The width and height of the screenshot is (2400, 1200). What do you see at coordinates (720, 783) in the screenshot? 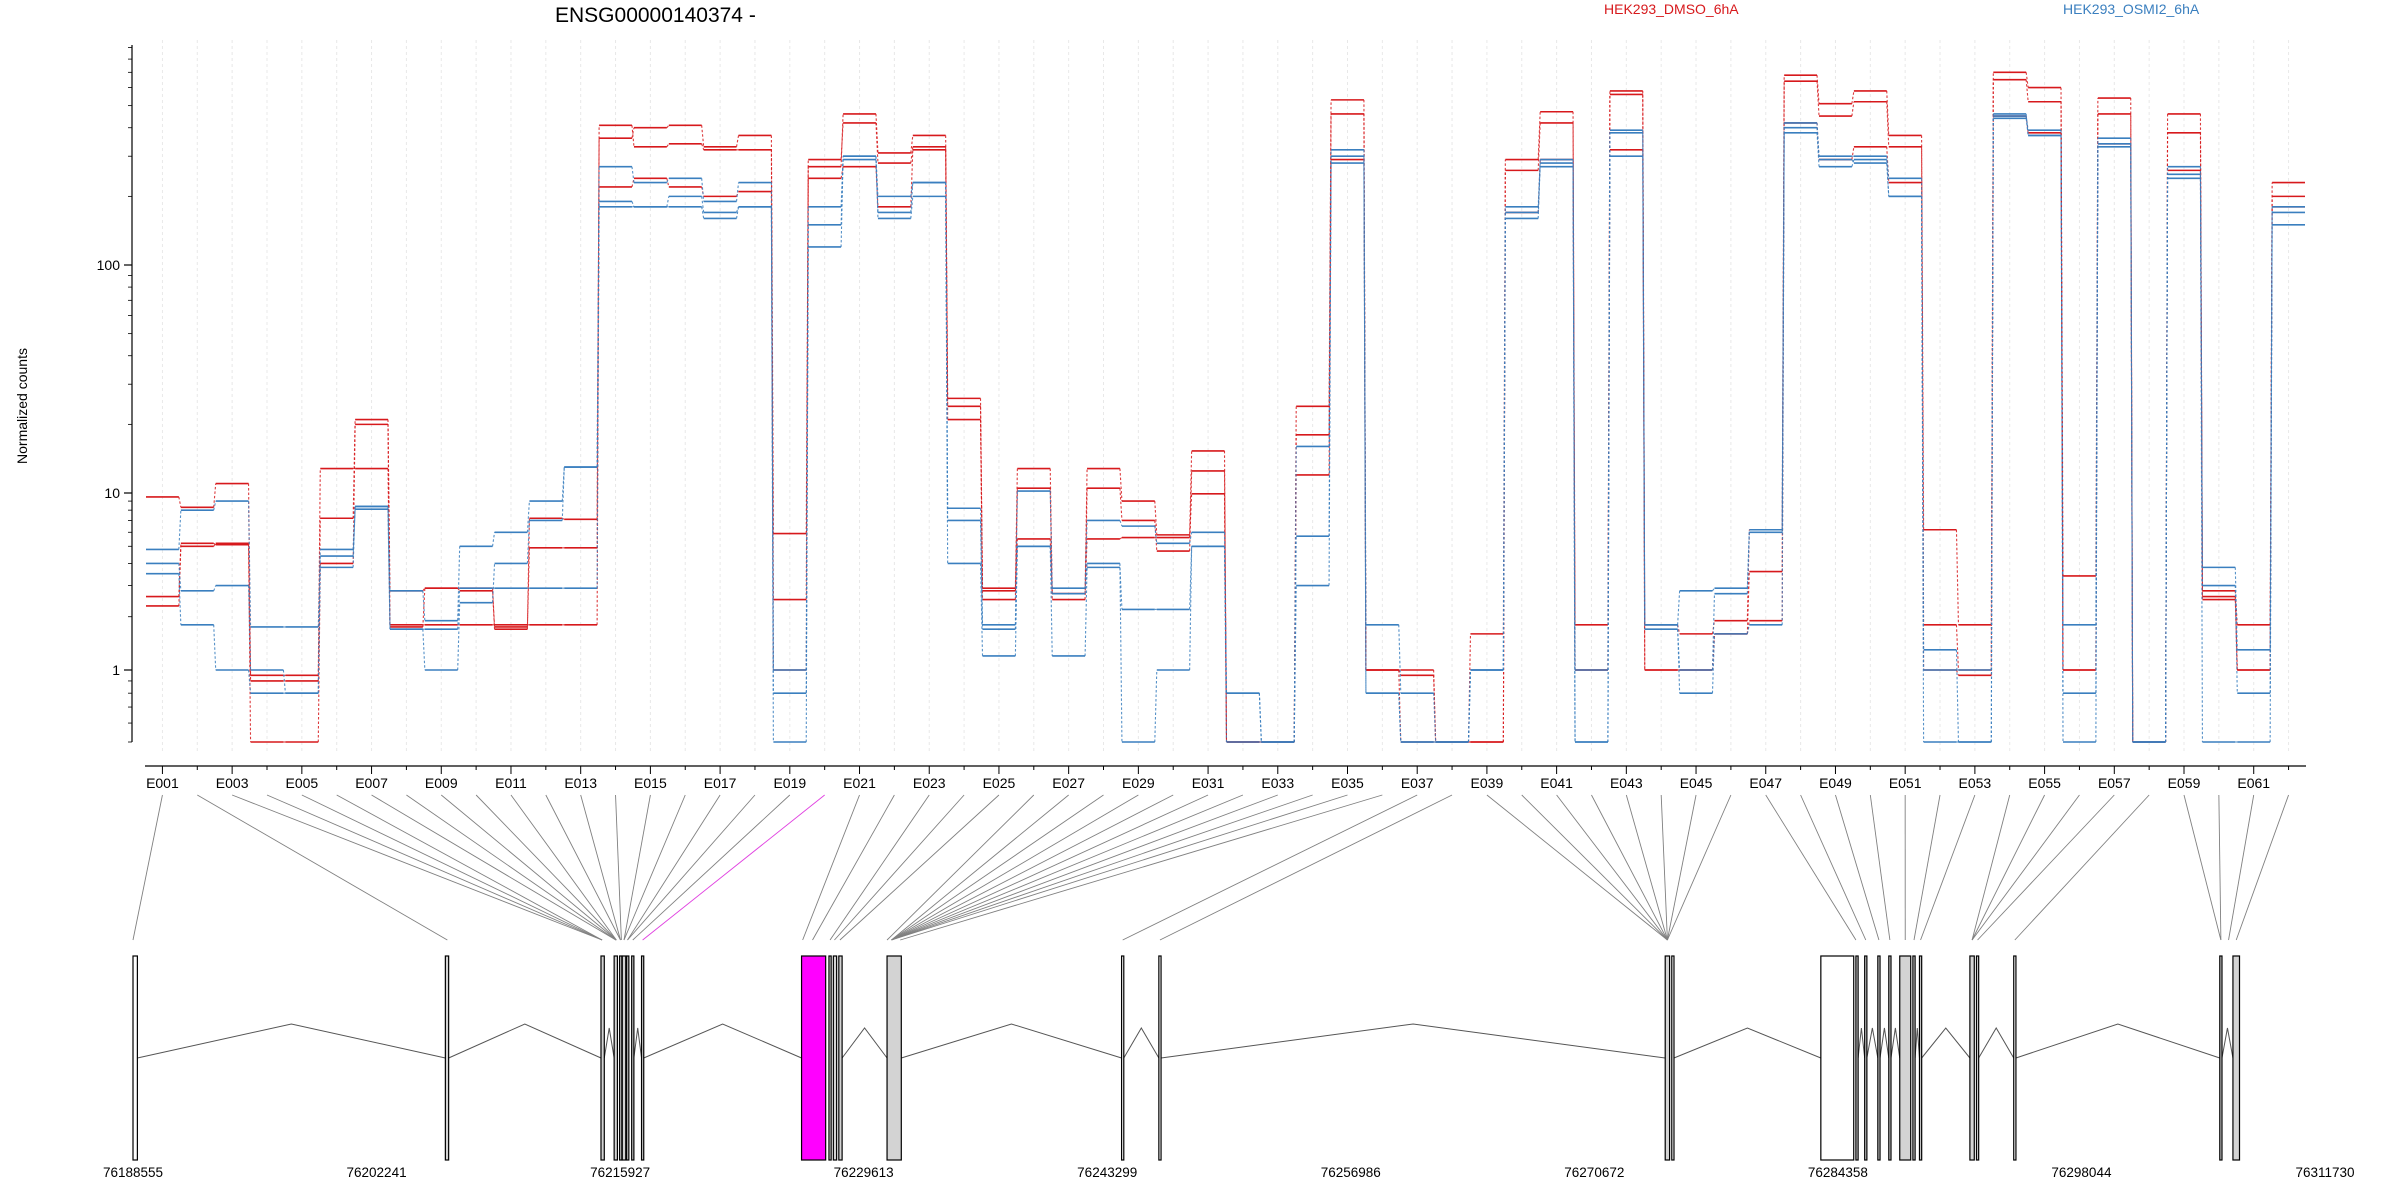
I see `x-tick-label: E017` at bounding box center [720, 783].